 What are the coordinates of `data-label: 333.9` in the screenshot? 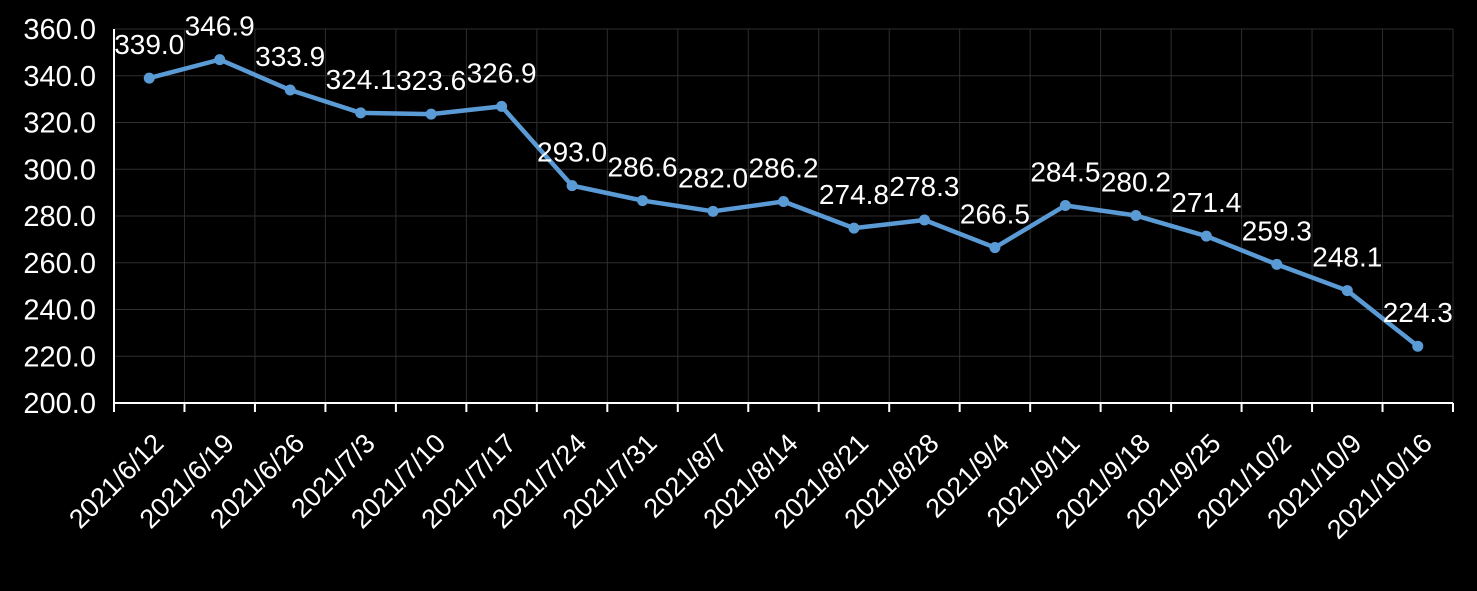 It's located at (290, 56).